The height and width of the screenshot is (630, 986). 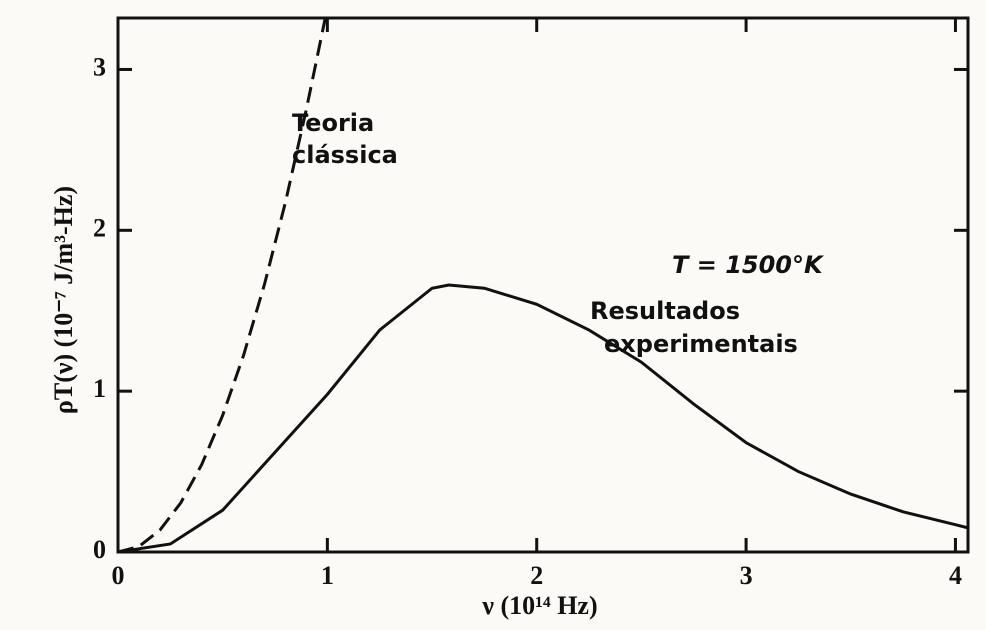 I want to click on x-tick-label: 4, so click(x=955, y=575).